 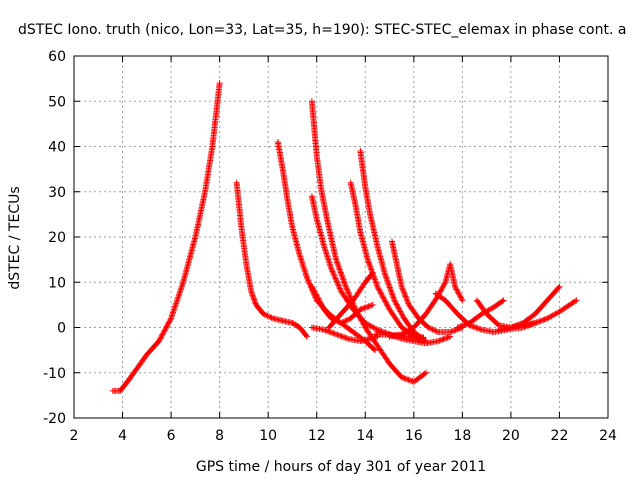 I want to click on y-tick-label: 50, so click(x=57, y=102).